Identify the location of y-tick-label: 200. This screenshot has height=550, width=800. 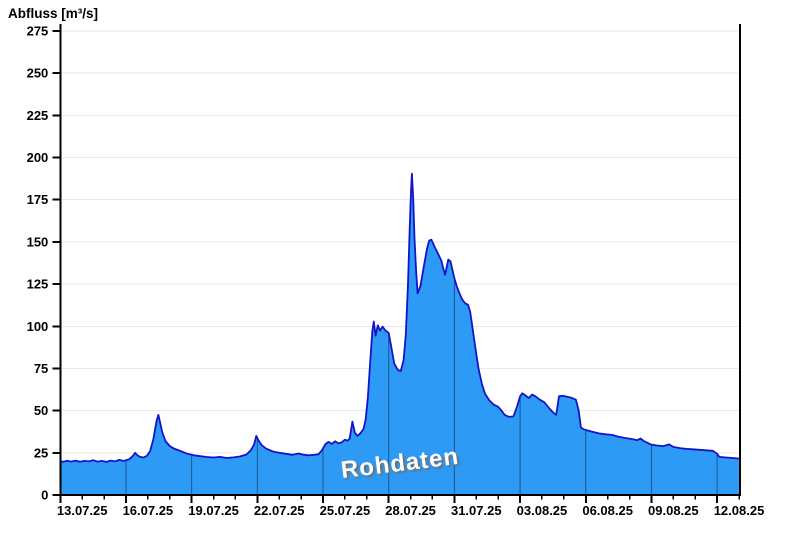
(38, 157).